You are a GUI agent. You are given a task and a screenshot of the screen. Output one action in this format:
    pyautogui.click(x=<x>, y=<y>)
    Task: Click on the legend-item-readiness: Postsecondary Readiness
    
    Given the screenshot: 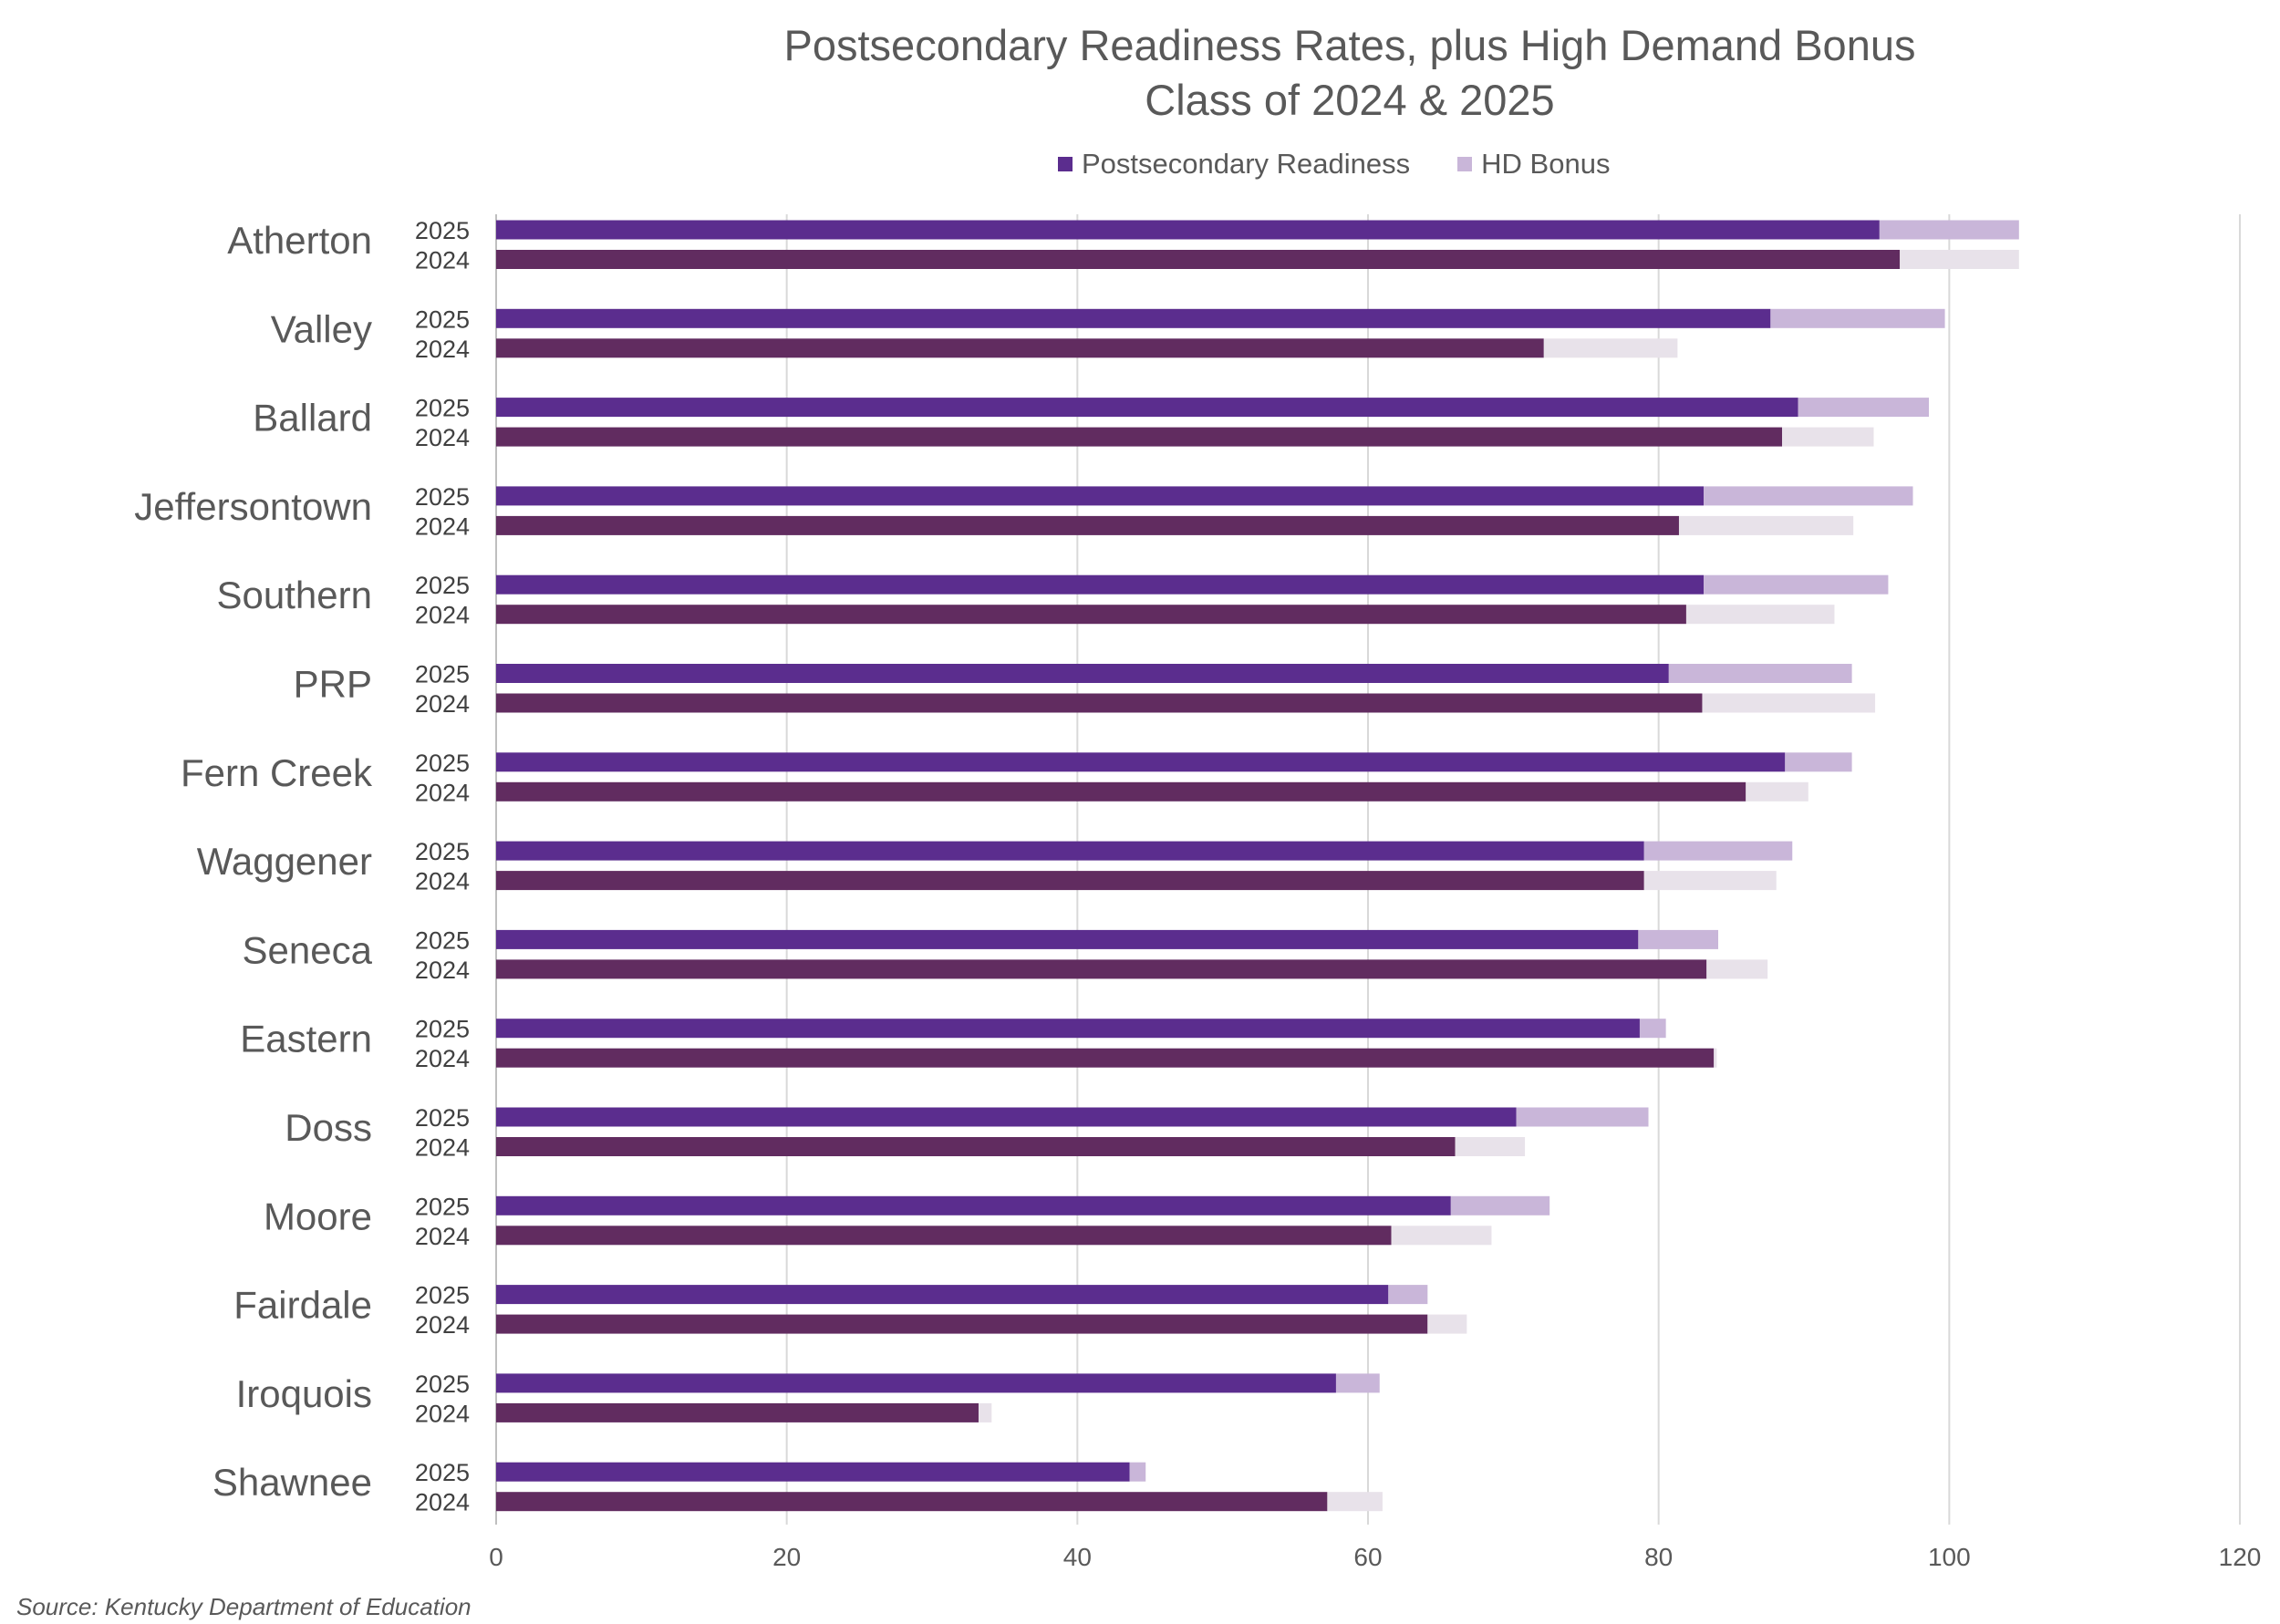 What is the action you would take?
    pyautogui.click(x=1234, y=165)
    